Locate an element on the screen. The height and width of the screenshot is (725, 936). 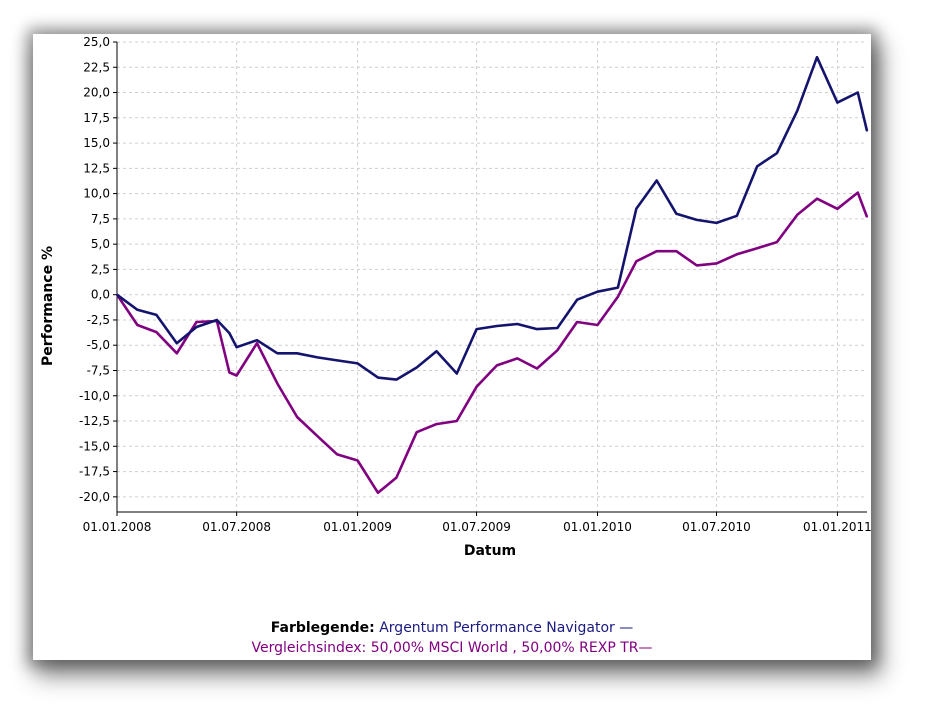
y-tick-label: -20,0 is located at coordinates (94, 497).